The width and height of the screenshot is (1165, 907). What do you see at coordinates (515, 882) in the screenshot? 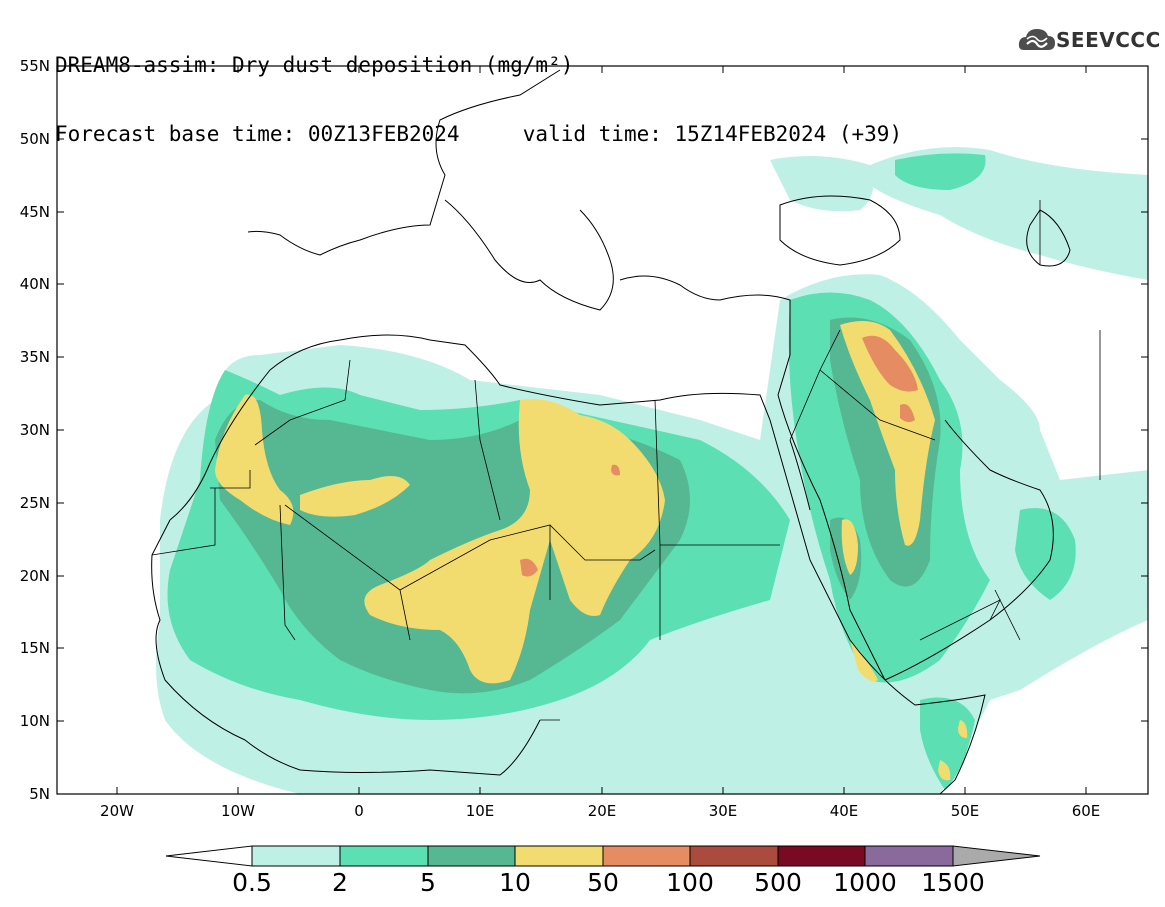
I see `colorbar-label: 10` at bounding box center [515, 882].